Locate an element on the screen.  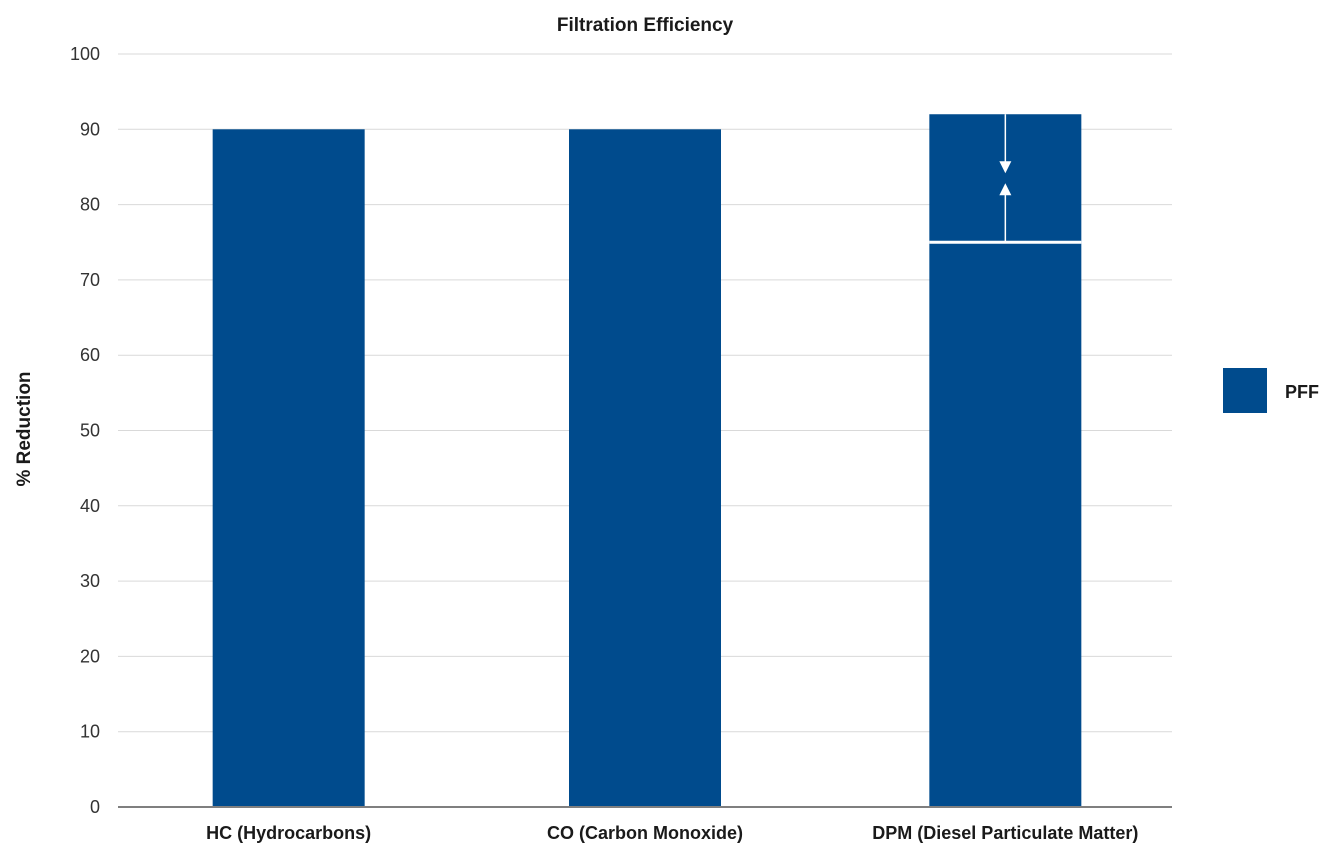
y-tick-label: 30 is located at coordinates (90, 581).